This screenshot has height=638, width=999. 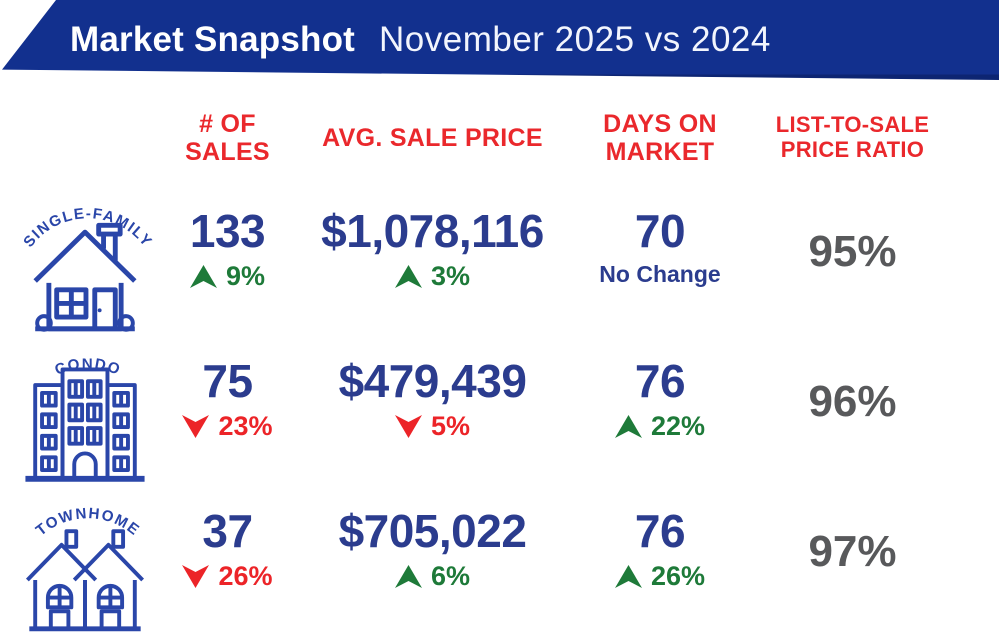 I want to click on change-value: 6%, so click(x=450, y=576).